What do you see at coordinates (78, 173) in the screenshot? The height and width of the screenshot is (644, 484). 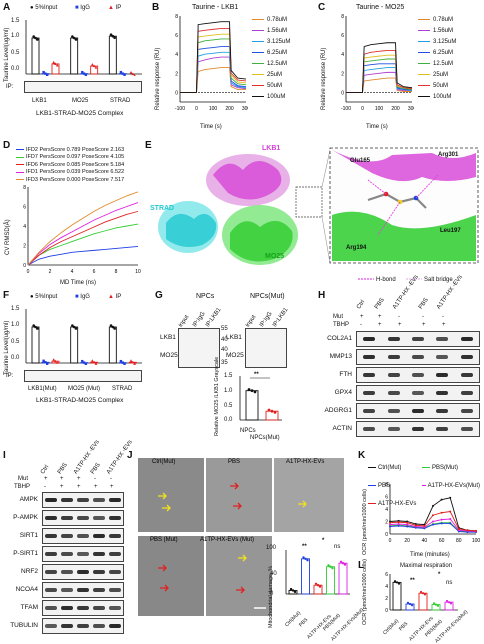 I see `legend-entry: IFD1 PersScore 0.039 PoseScore 6.522` at bounding box center [78, 173].